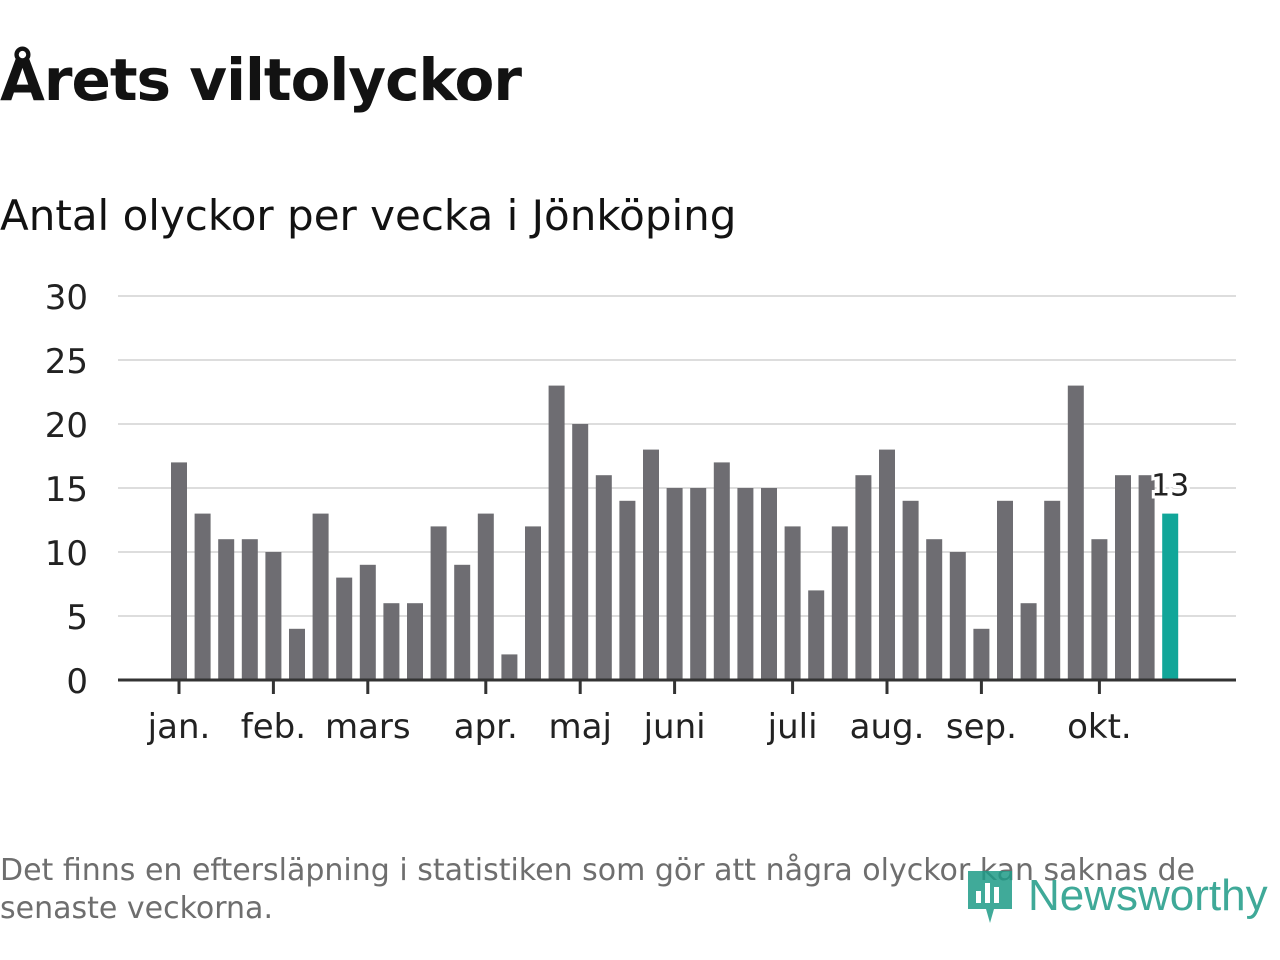 The height and width of the screenshot is (960, 1280). What do you see at coordinates (579, 727) in the screenshot?
I see `x-tick-label: maj` at bounding box center [579, 727].